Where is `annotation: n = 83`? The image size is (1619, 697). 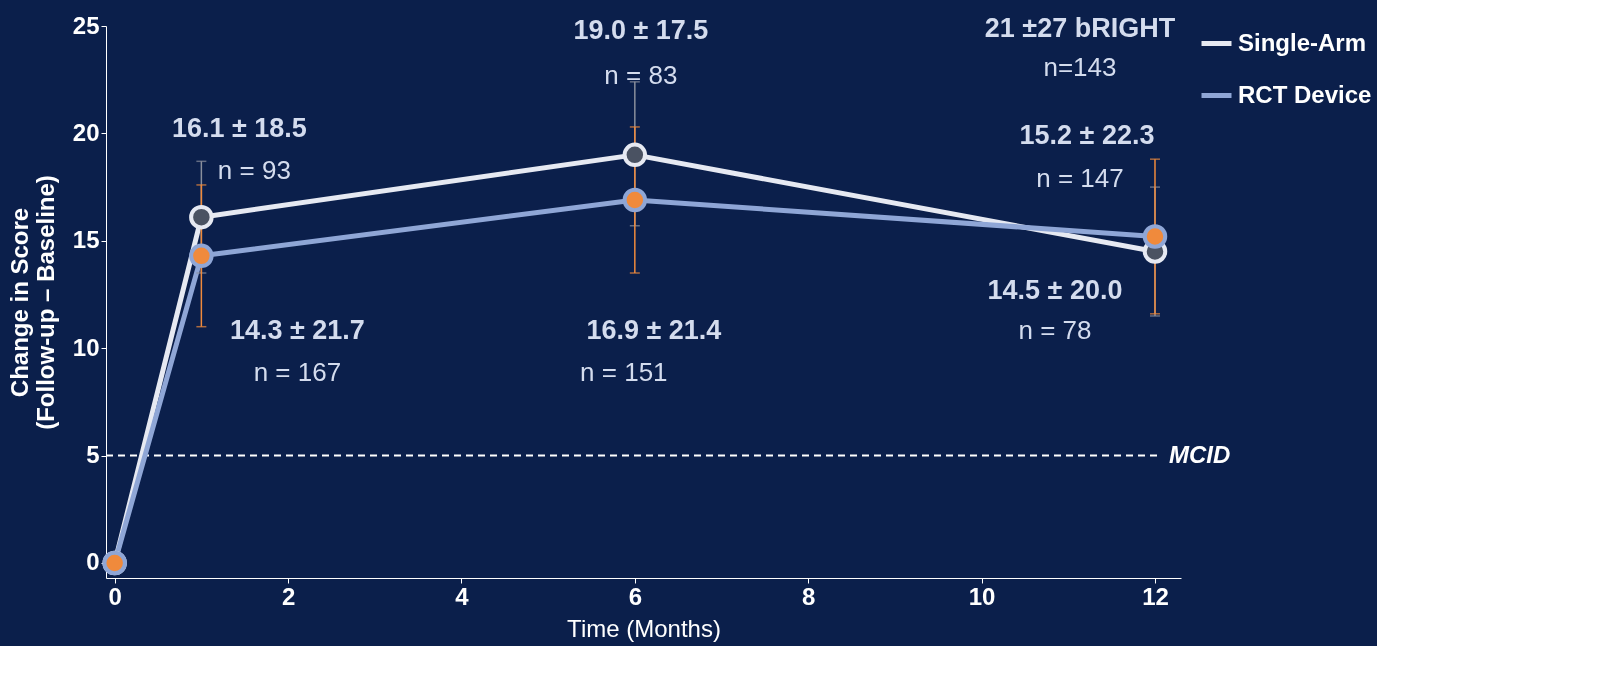 annotation: n = 83 is located at coordinates (641, 74).